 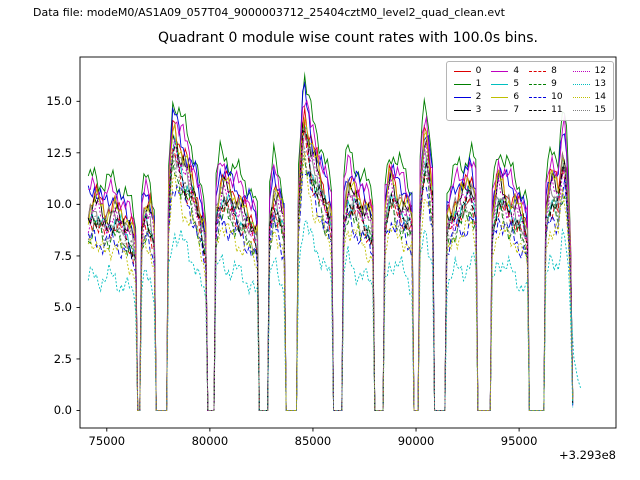 I want to click on legend-item-9: 9, so click(x=545, y=84).